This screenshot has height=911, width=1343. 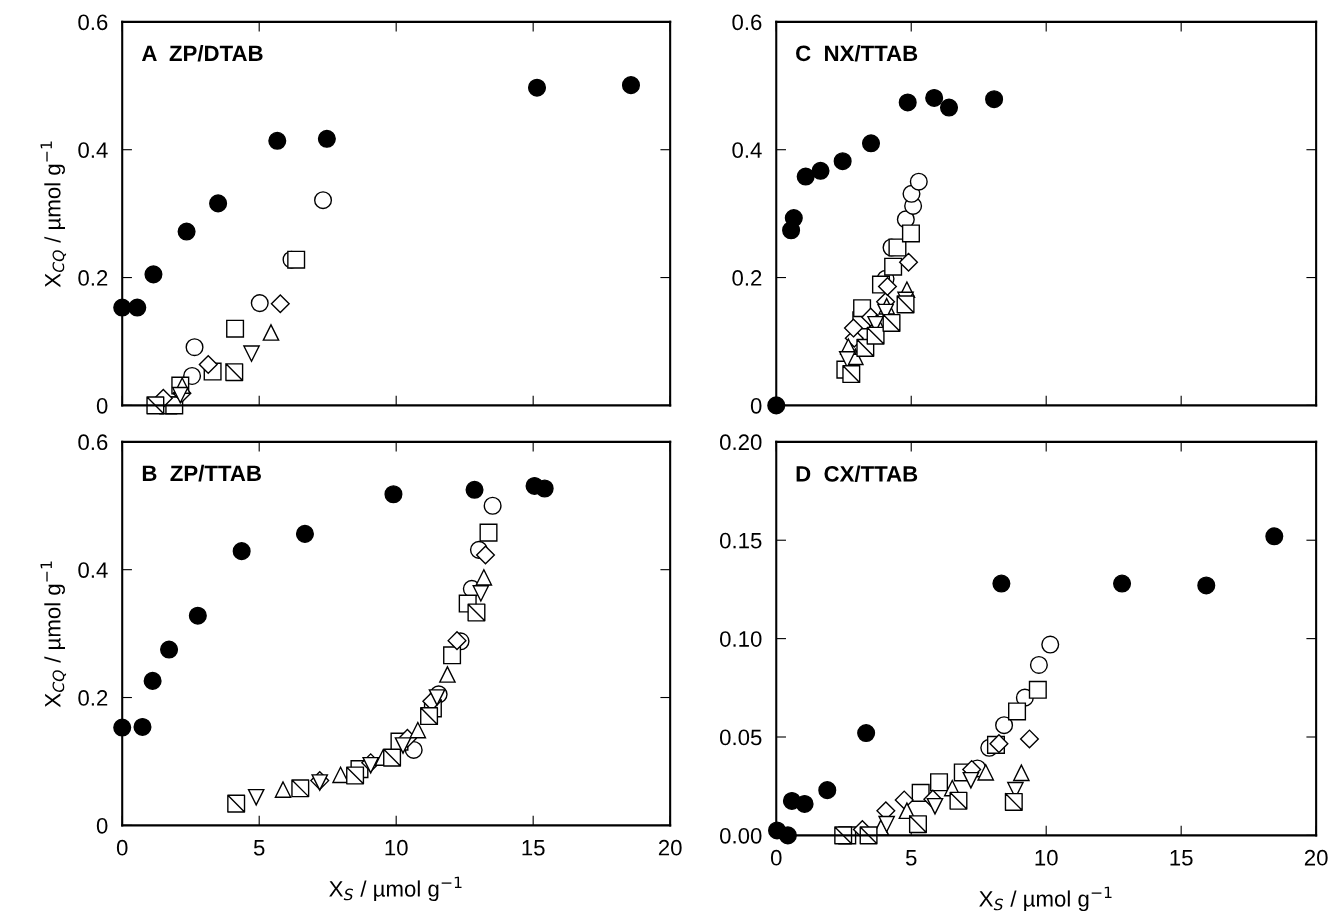 I want to click on y-tick-label: 0.20, so click(x=740, y=442).